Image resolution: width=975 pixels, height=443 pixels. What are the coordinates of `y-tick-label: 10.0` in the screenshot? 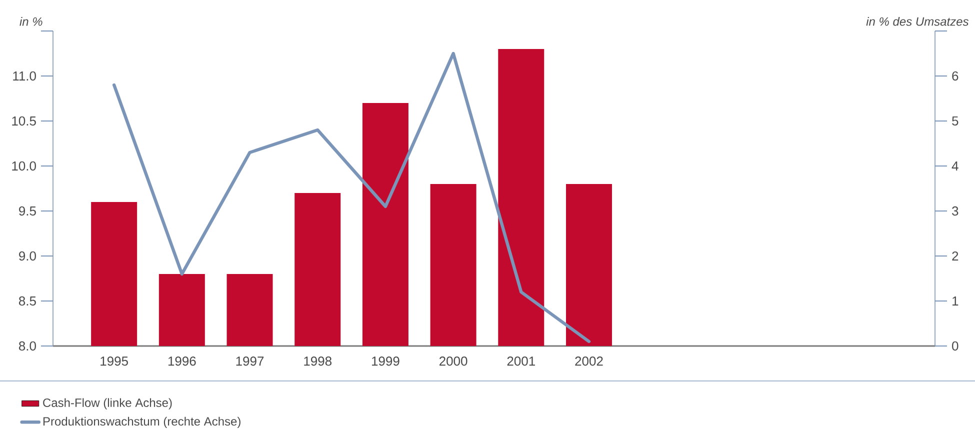 It's located at (24, 166).